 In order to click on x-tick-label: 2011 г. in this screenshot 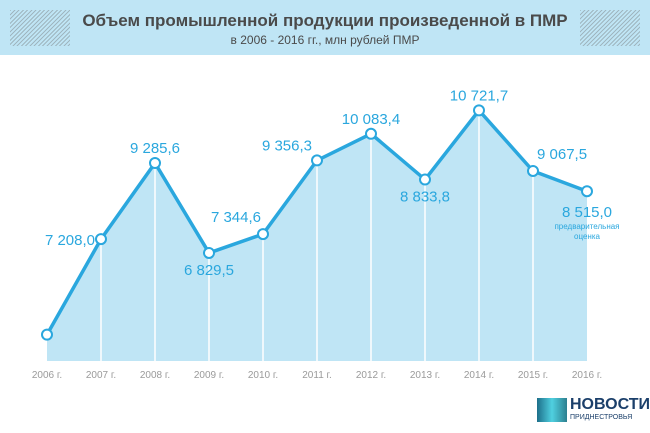, I will do `click(317, 375)`.